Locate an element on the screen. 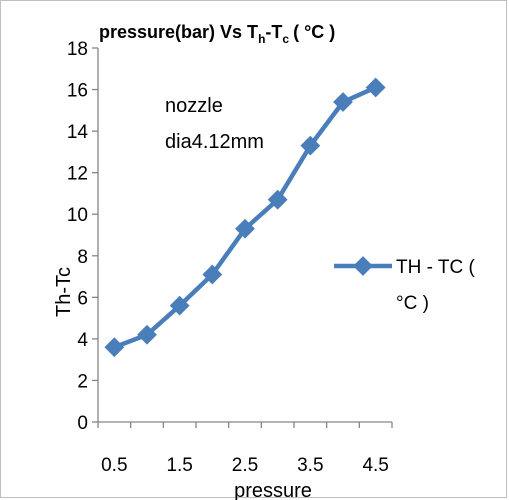 This screenshot has width=509, height=500. y-axis-title: Th-Tc is located at coordinates (64, 292).